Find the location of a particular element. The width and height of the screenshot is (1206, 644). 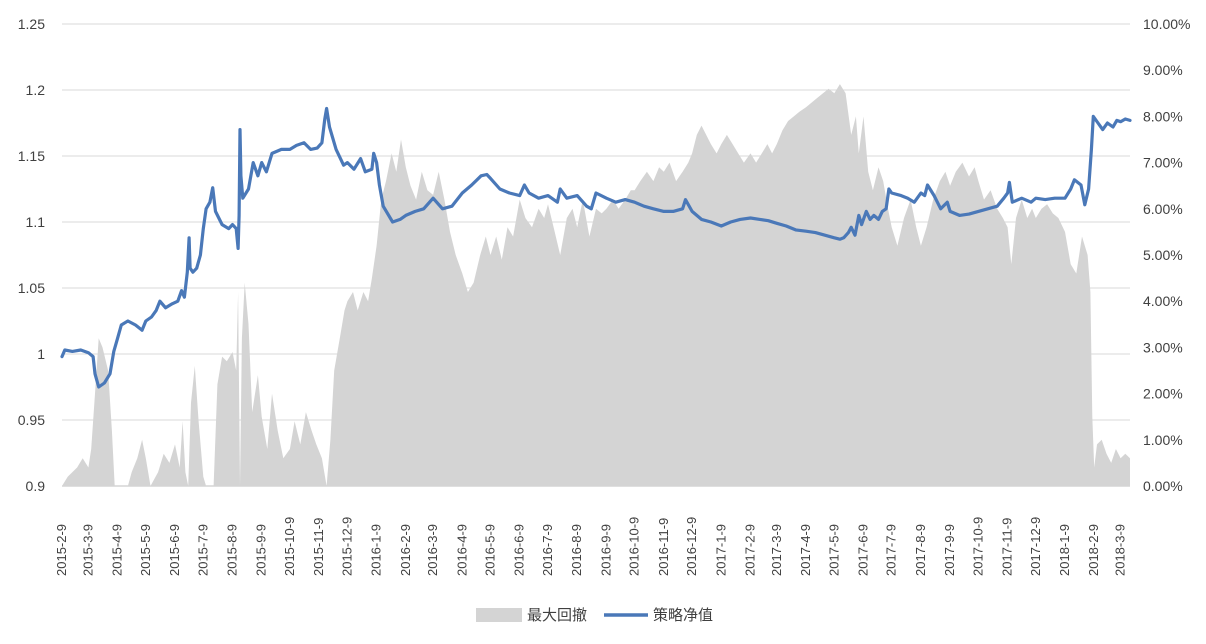

right-tick-label: 1.00% is located at coordinates (1163, 440).